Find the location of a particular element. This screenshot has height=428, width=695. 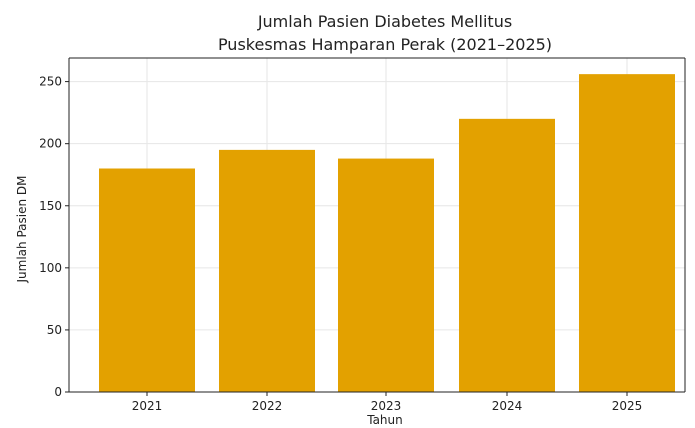

y-tick-label-0: 0 is located at coordinates (58, 392).